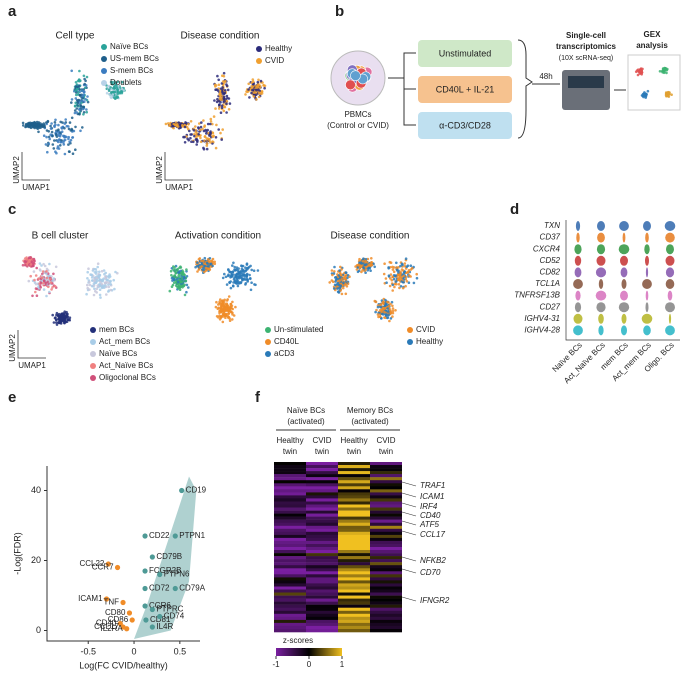 This screenshot has width=685, height=677. I want to click on gene-label: CD82, so click(550, 272).